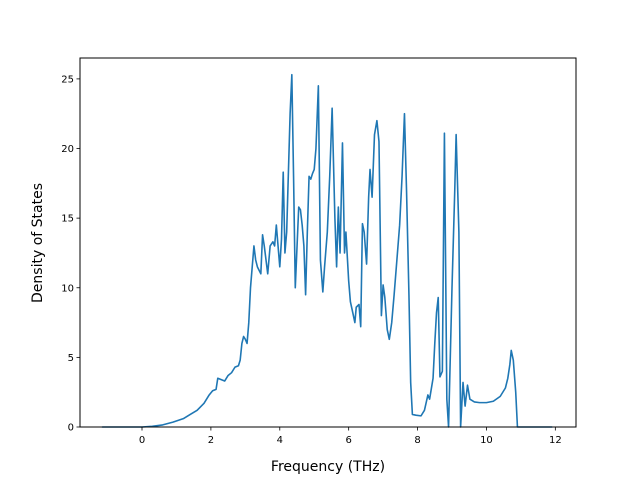  Describe the element at coordinates (417, 440) in the screenshot. I see `x-tick-label: 8` at that location.